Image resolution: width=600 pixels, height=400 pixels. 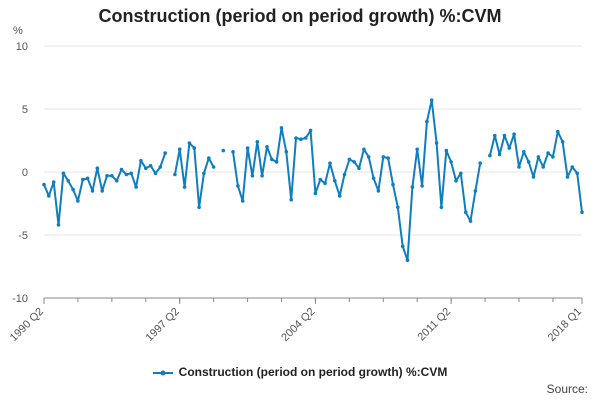 I want to click on x-tick-label: 2018 Q1, so click(x=565, y=325).